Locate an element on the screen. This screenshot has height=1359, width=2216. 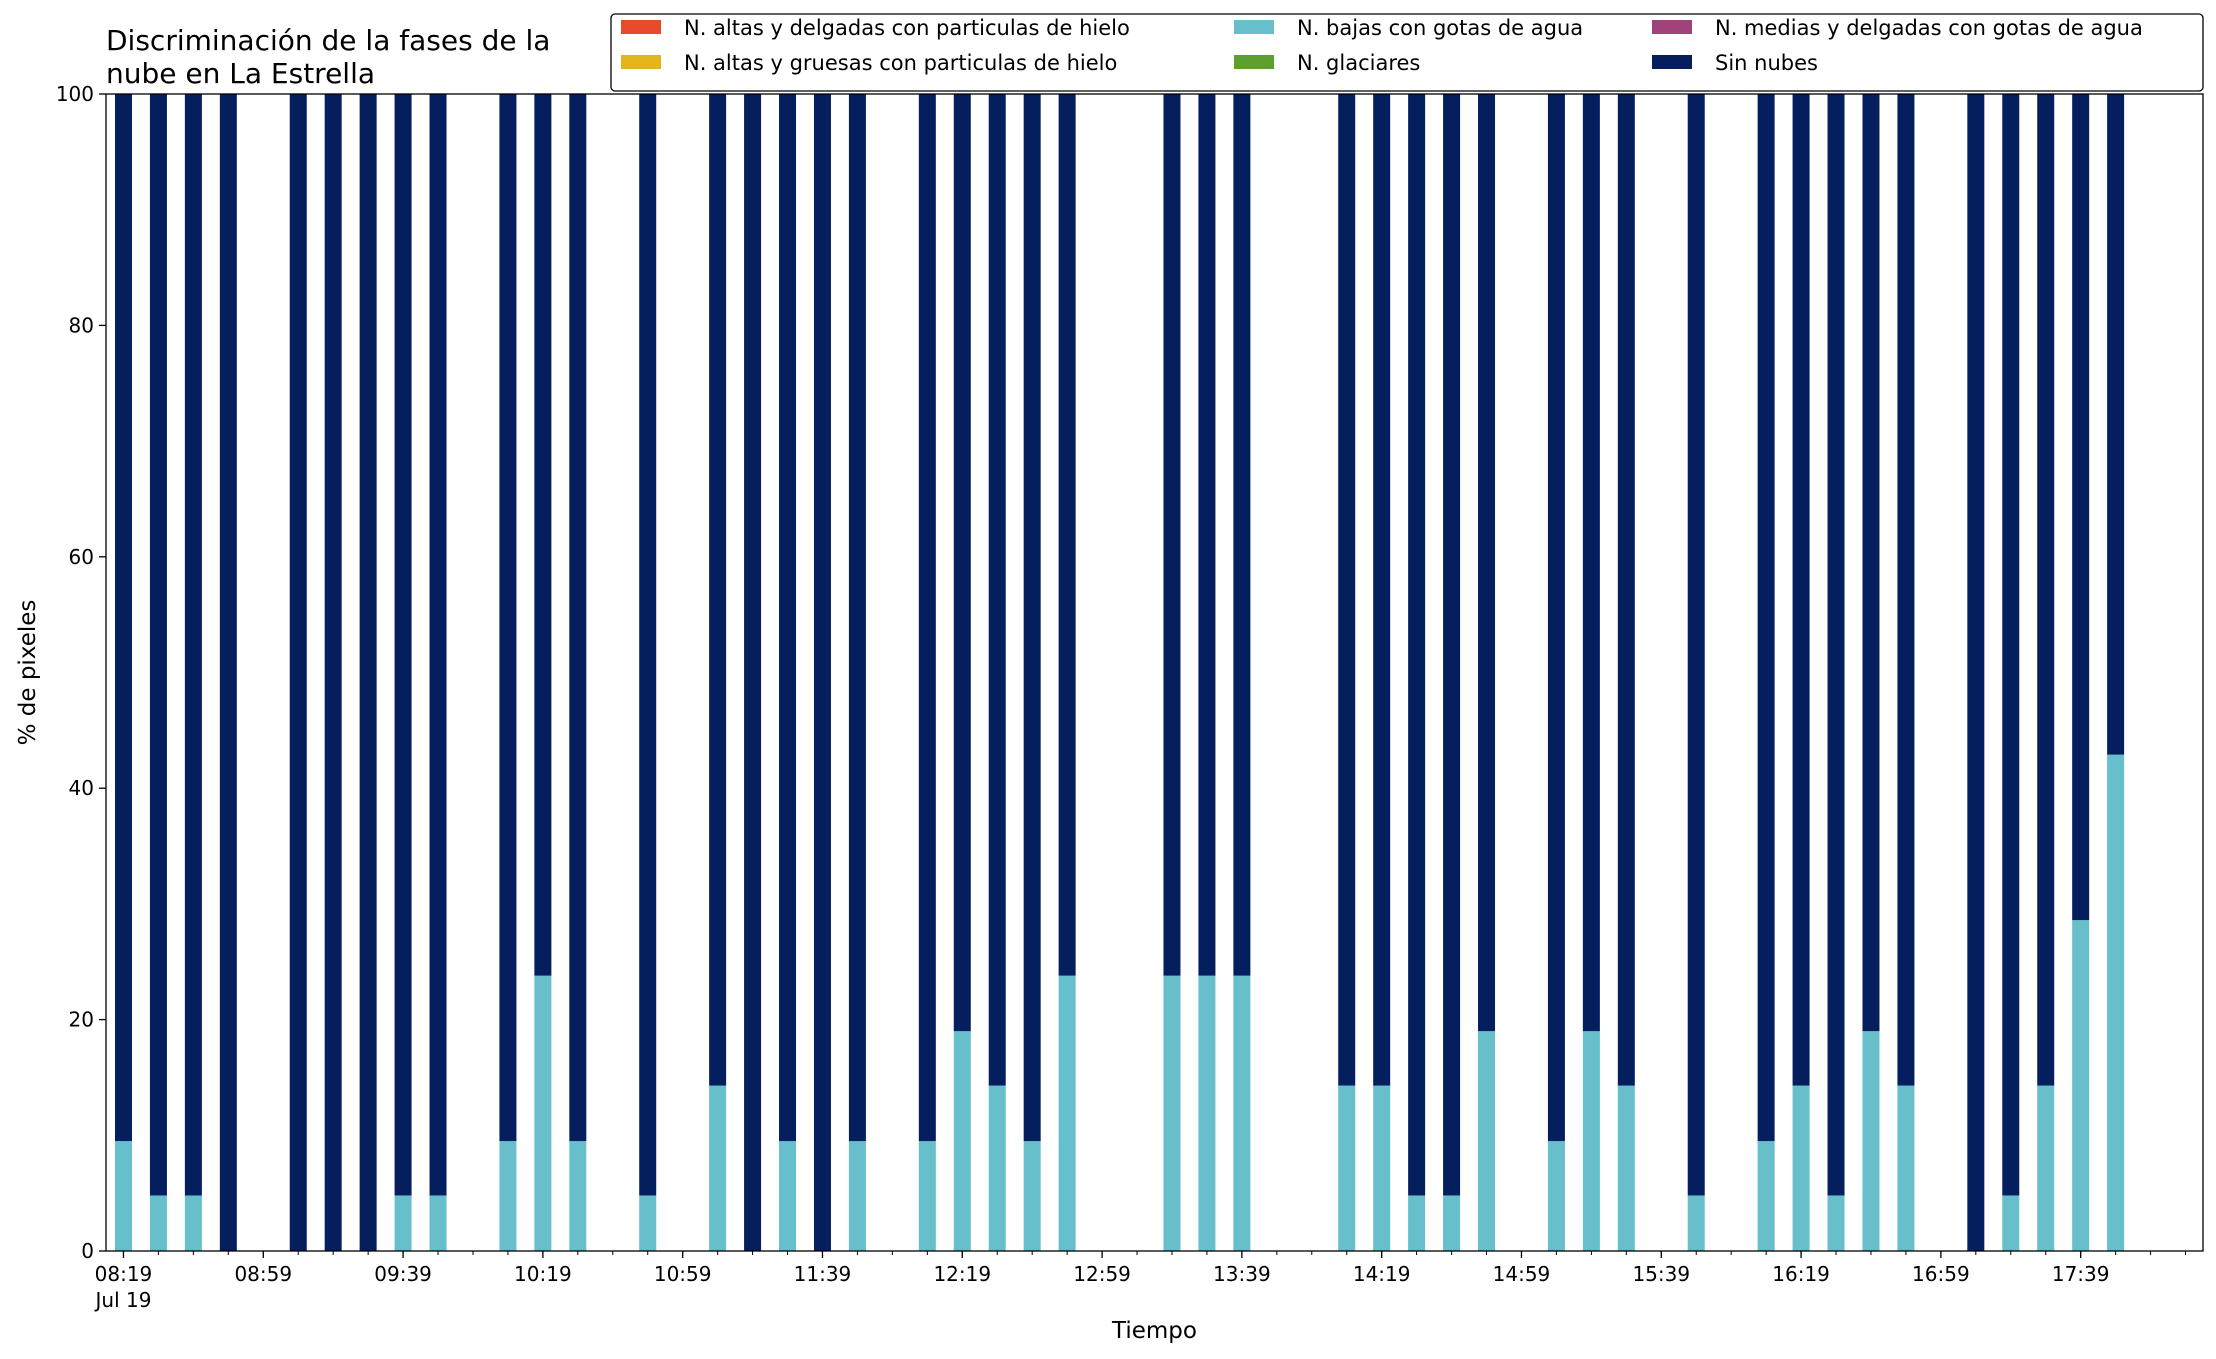
bar-segment-s2-08:19 is located at coordinates (123, 1196).